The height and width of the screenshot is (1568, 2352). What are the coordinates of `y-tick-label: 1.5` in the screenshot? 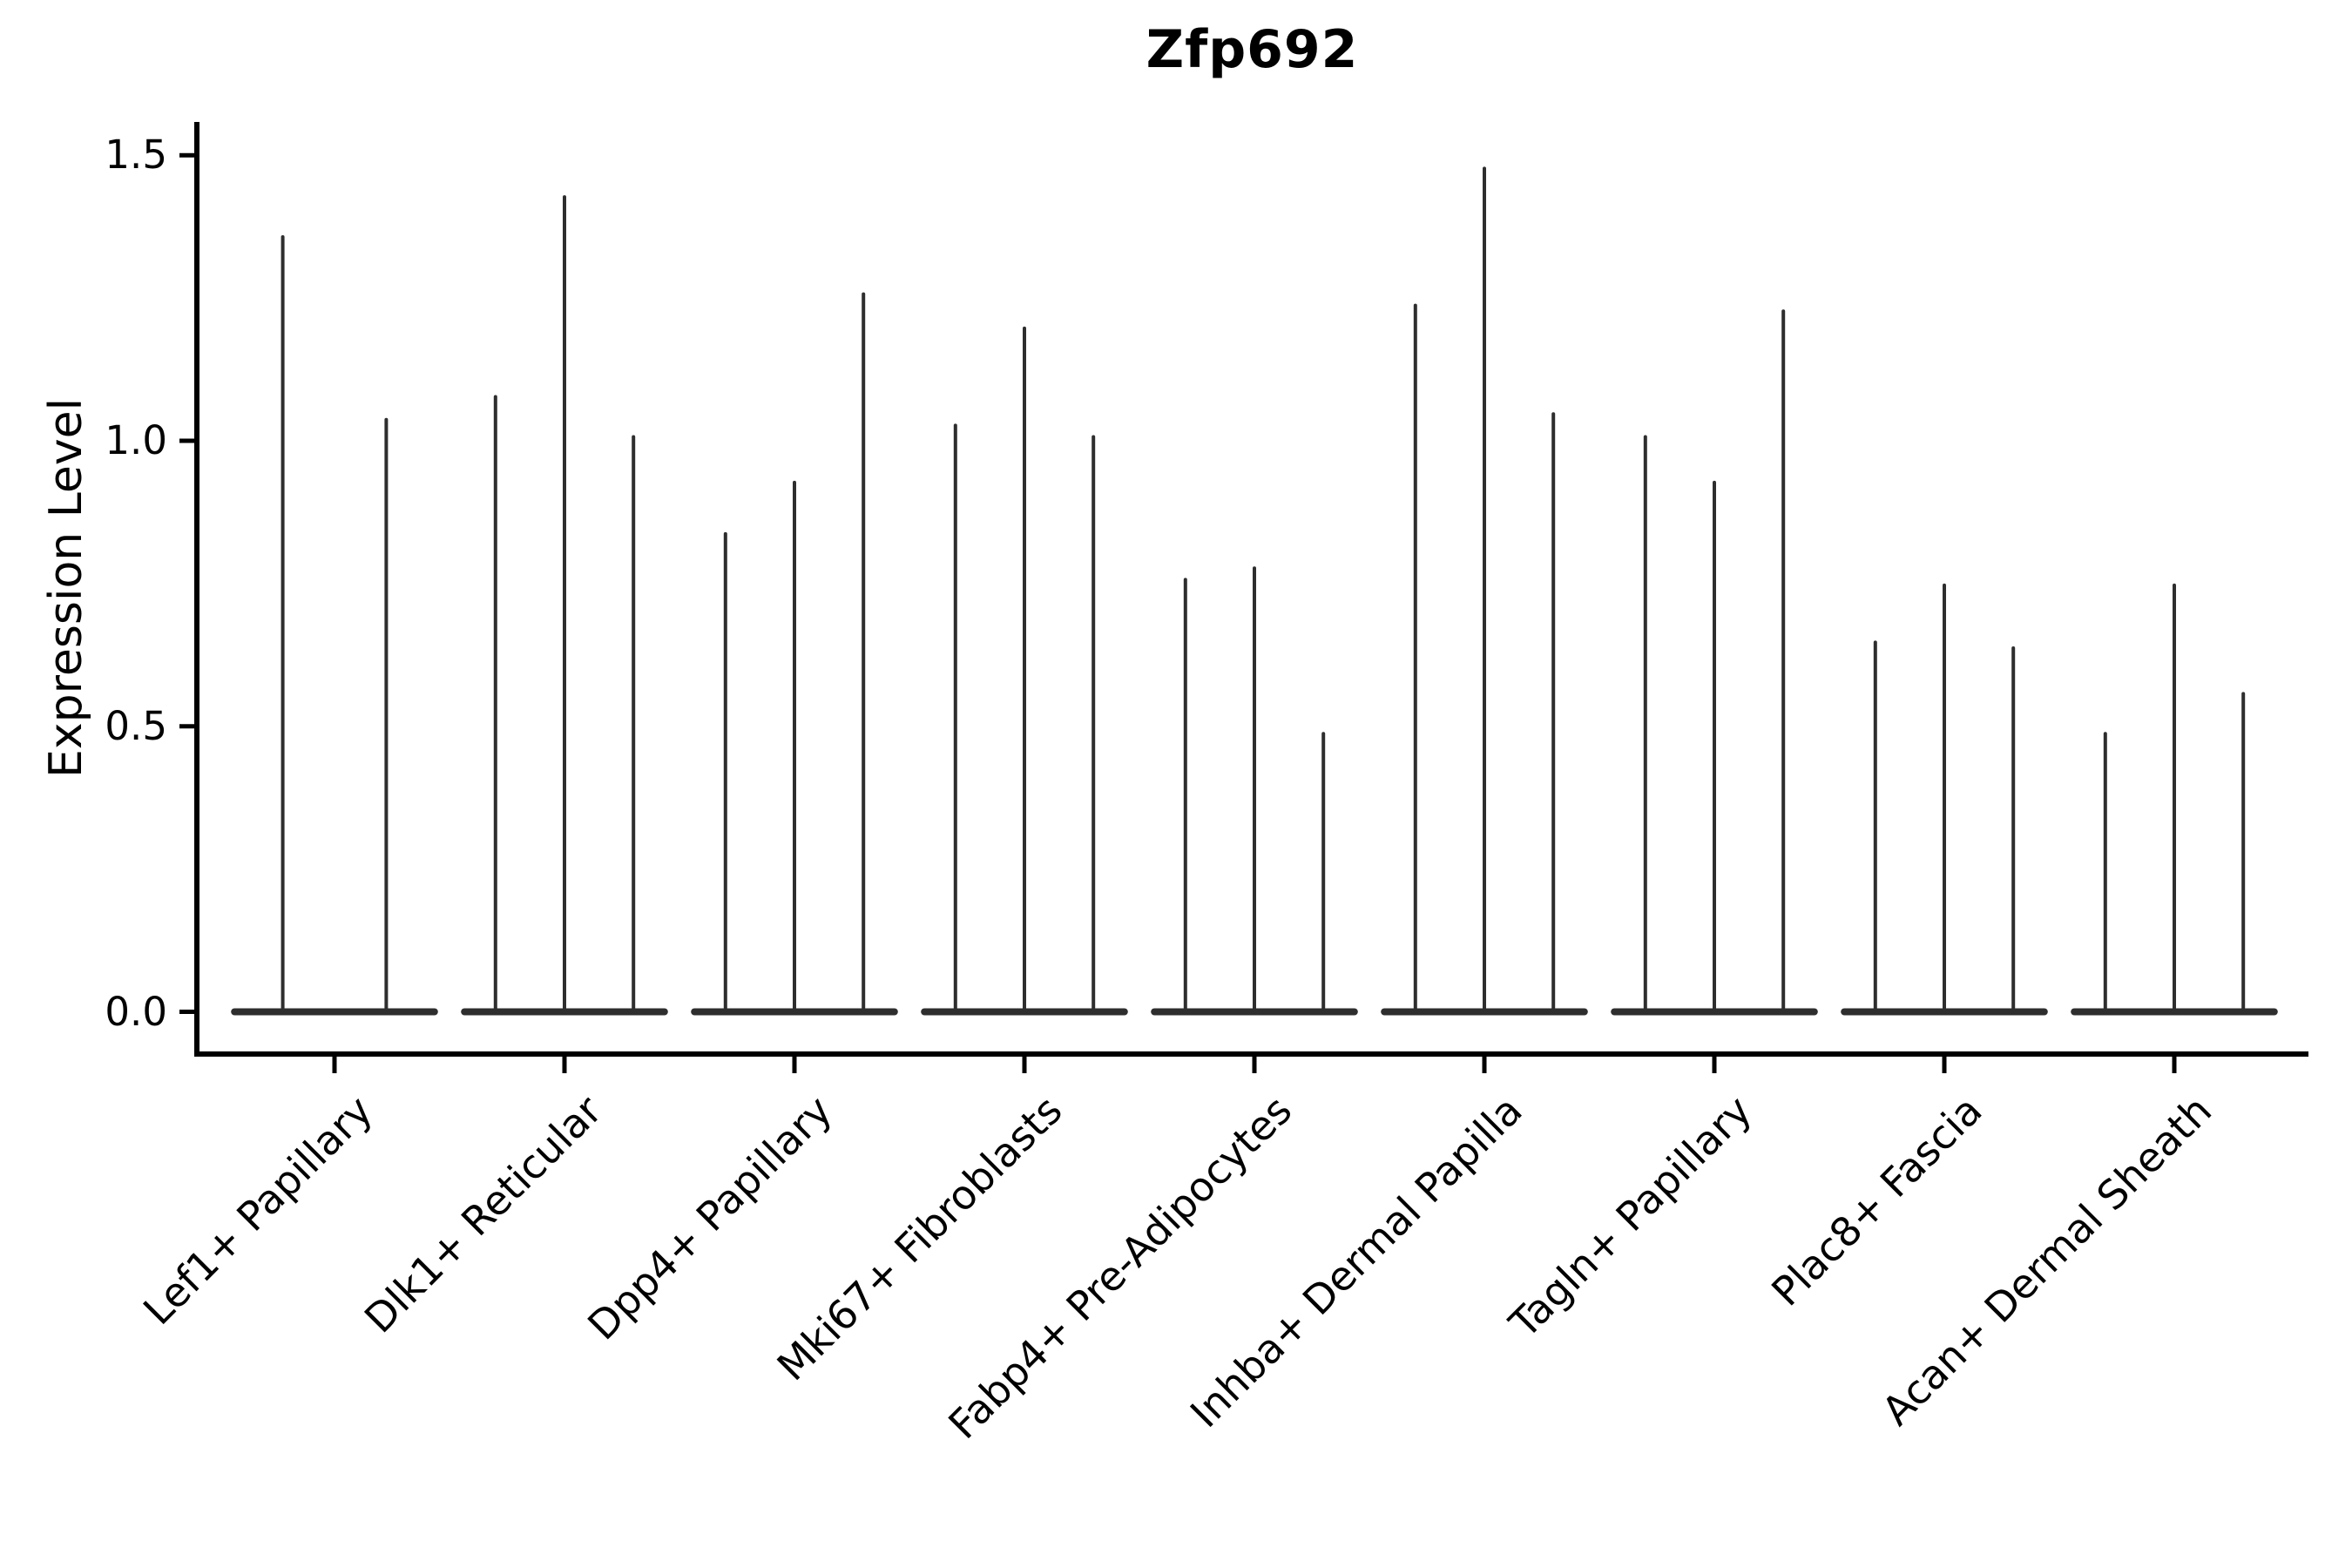 It's located at (136, 155).